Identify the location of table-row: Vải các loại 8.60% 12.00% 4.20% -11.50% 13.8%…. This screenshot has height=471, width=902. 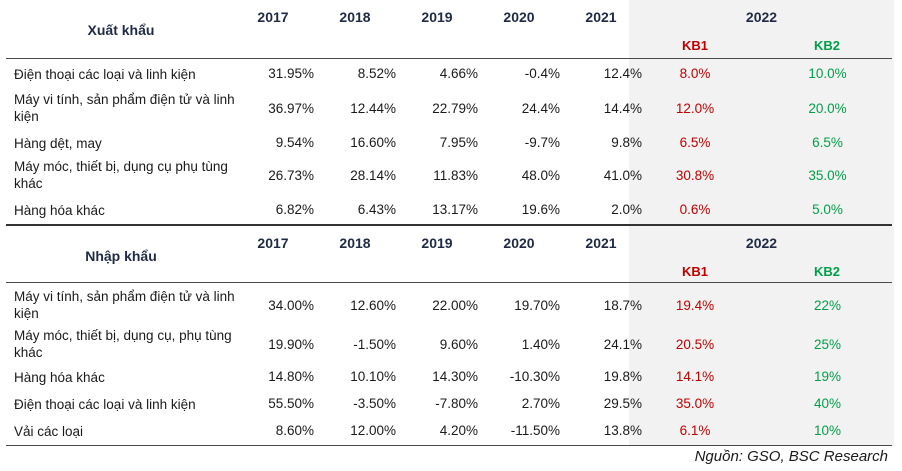
(449, 432).